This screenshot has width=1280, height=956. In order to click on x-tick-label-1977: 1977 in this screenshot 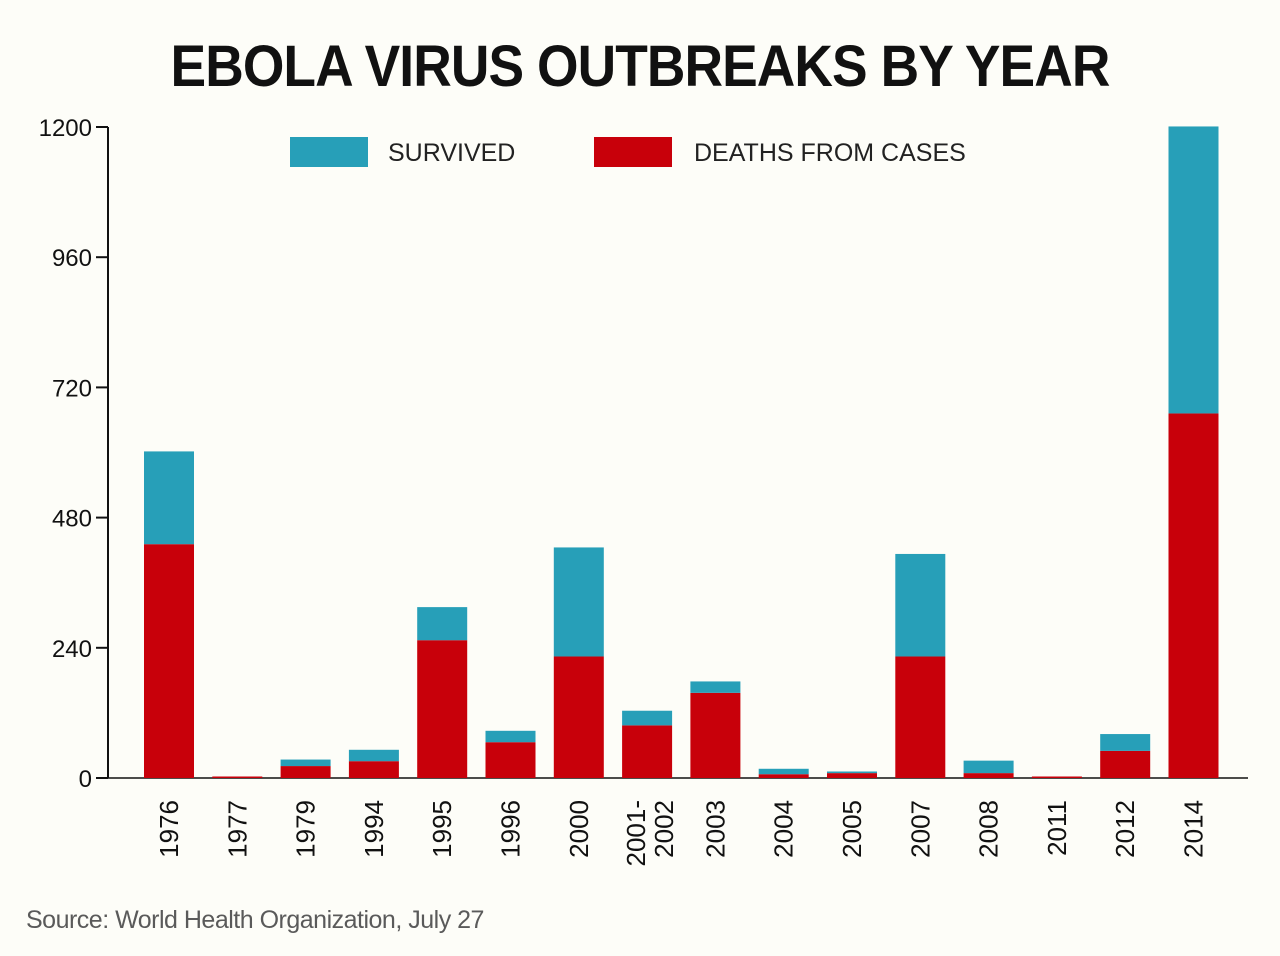, I will do `click(237, 829)`.